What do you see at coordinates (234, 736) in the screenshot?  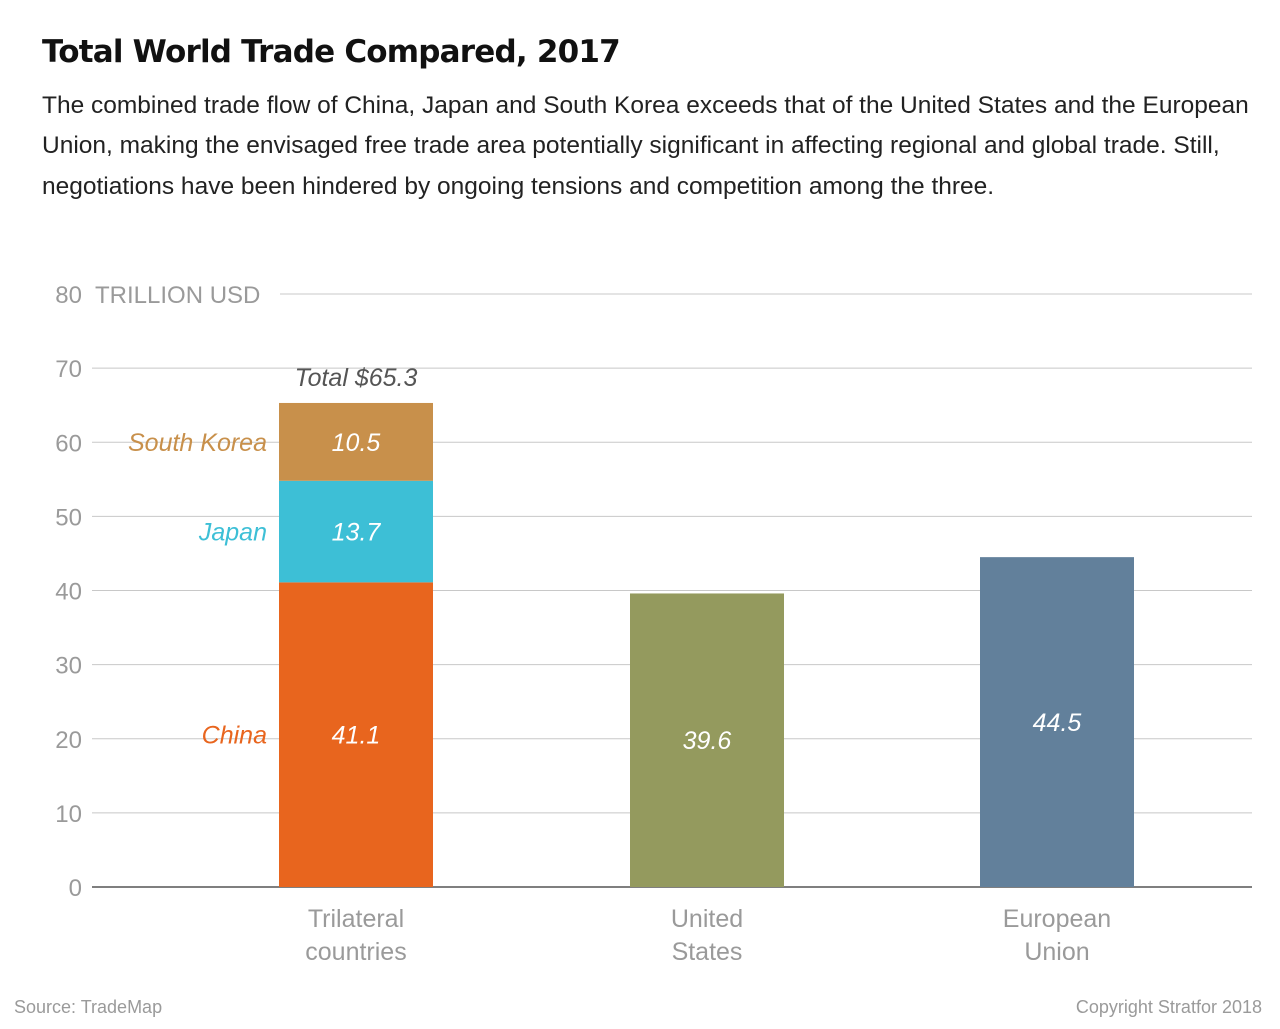 I see `series-label: China` at bounding box center [234, 736].